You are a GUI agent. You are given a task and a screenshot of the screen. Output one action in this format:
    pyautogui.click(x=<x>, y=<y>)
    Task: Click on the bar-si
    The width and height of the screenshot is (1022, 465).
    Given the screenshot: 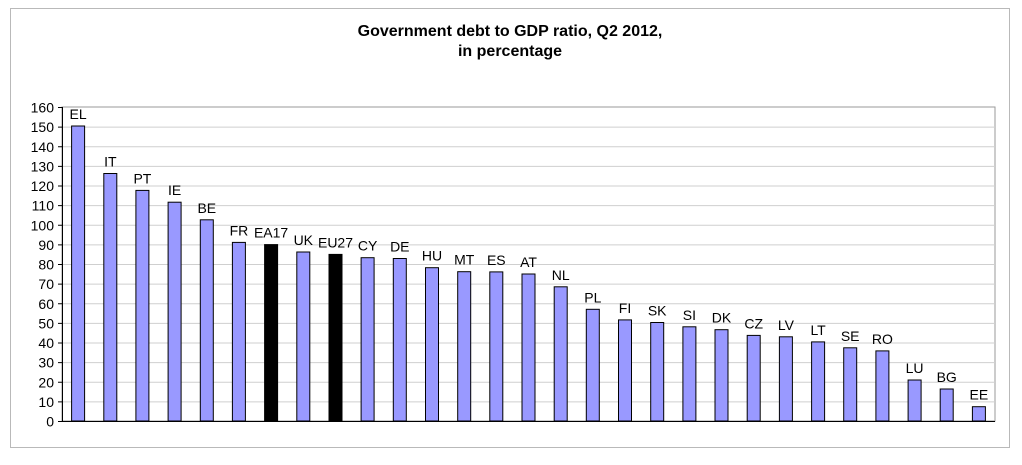 What is the action you would take?
    pyautogui.click(x=689, y=374)
    